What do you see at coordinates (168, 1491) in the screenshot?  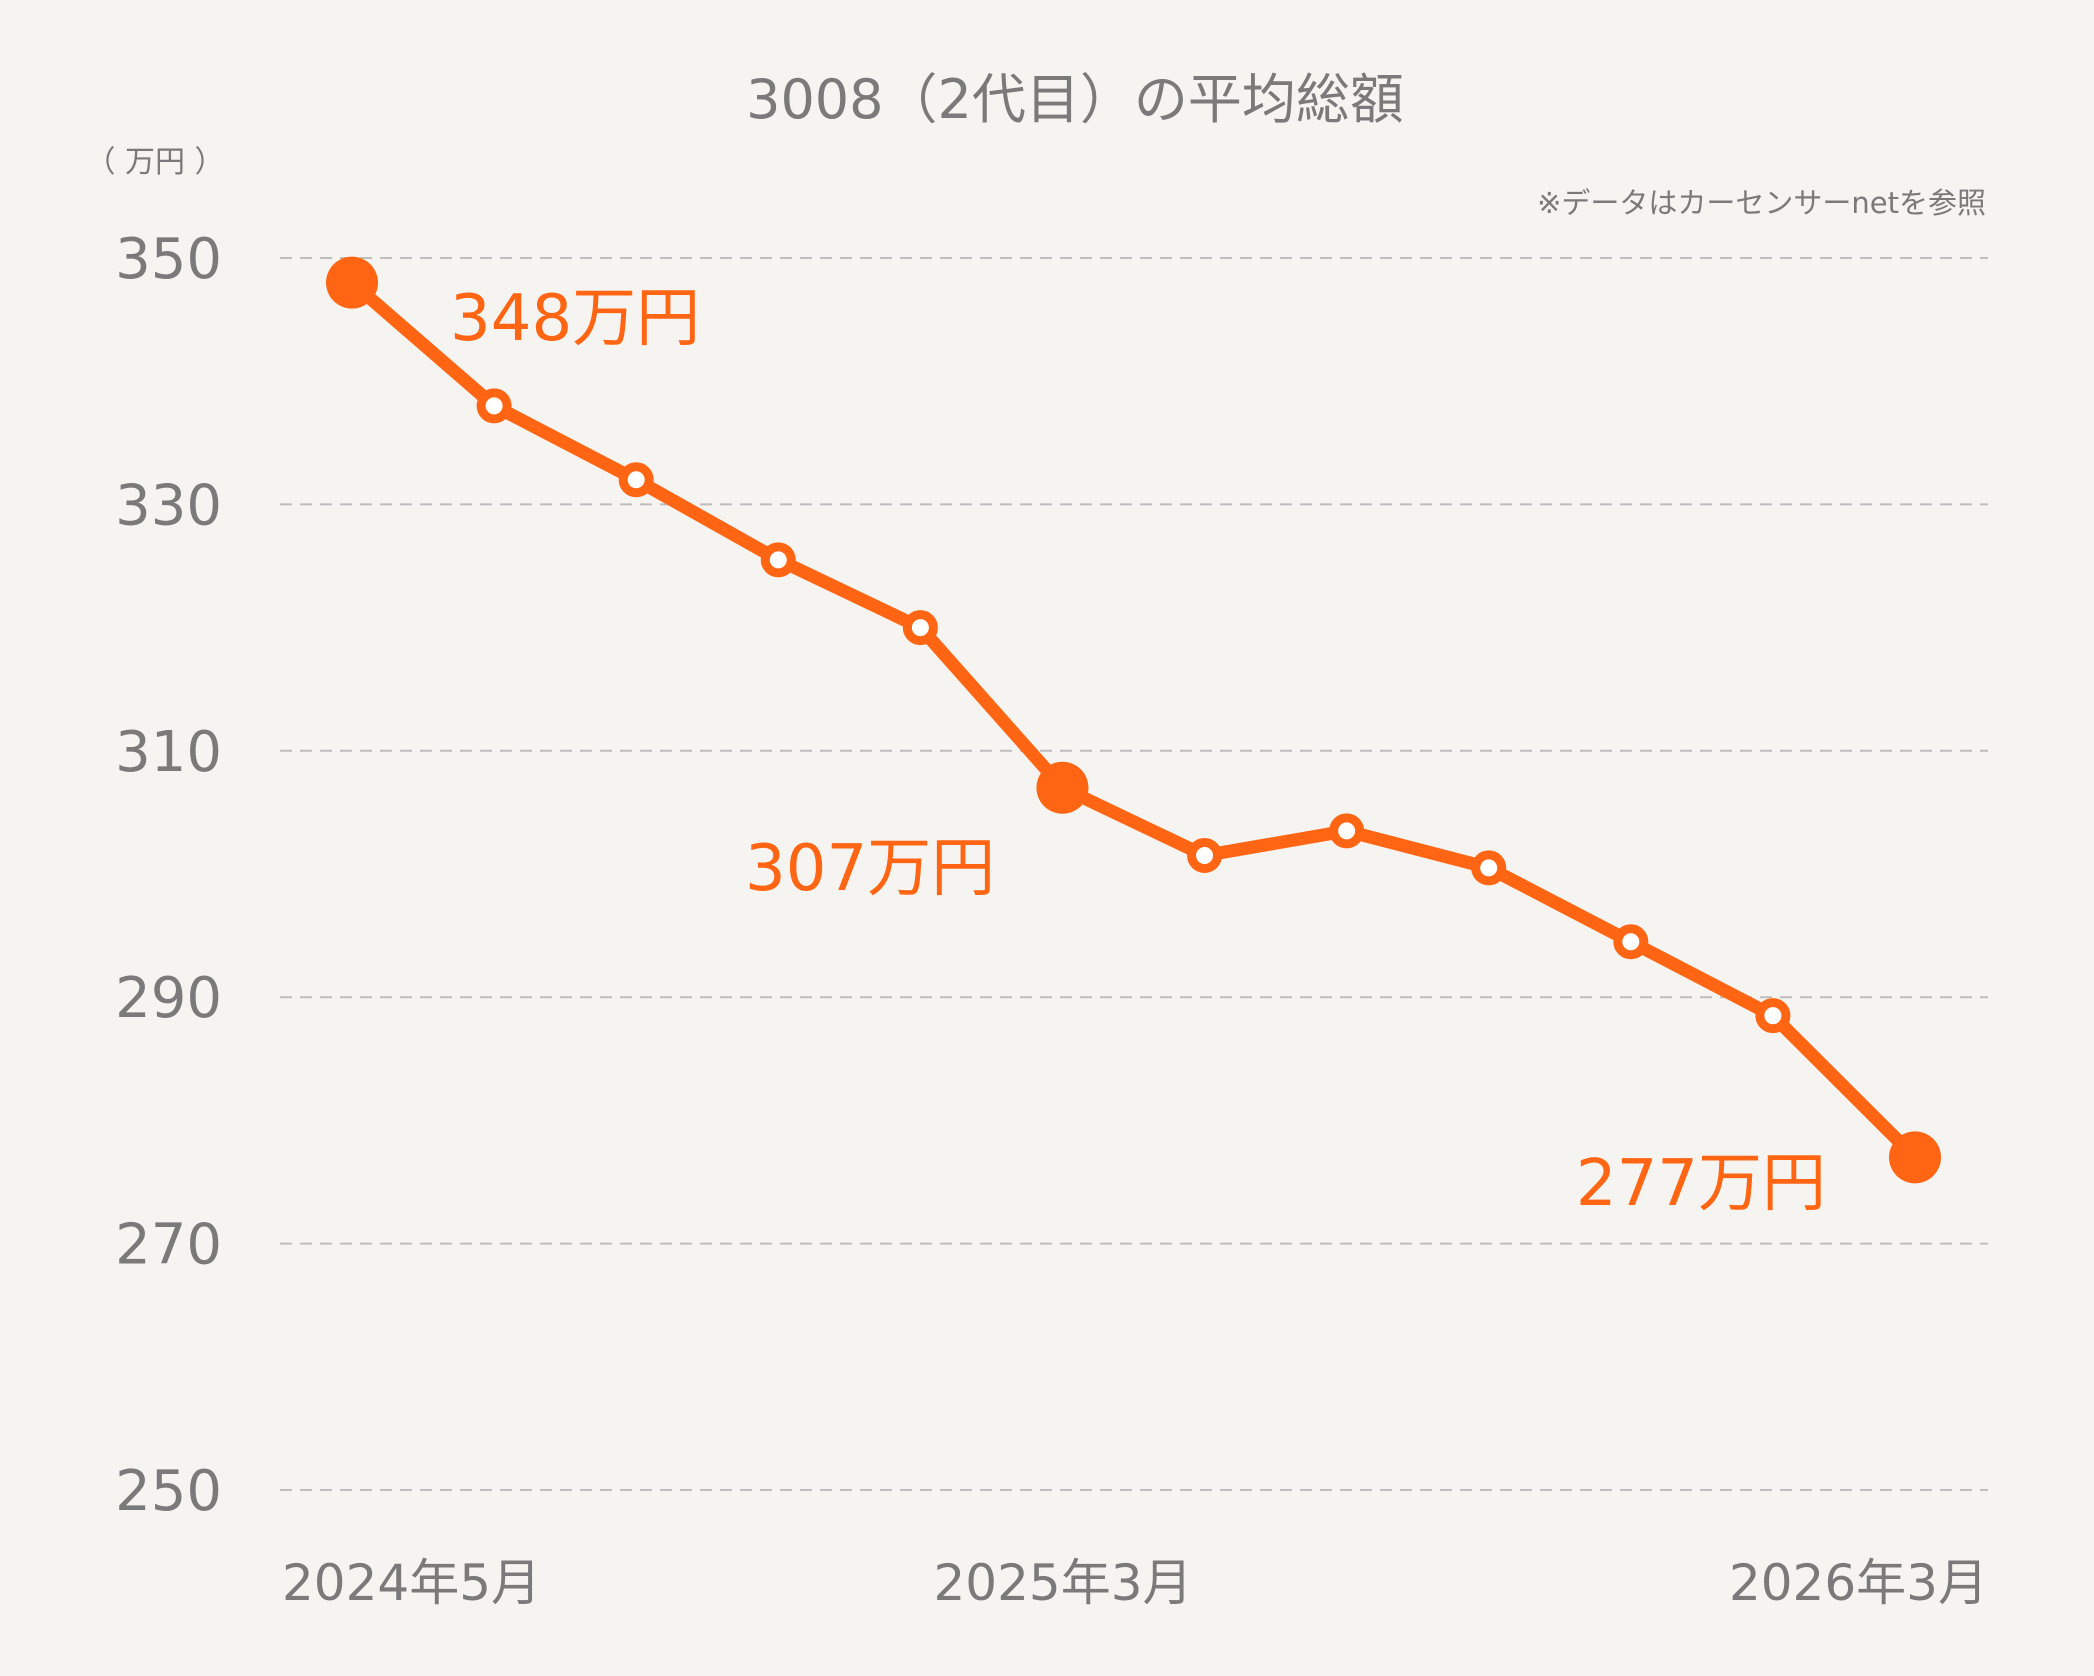 I see `y-tick-label: 250` at bounding box center [168, 1491].